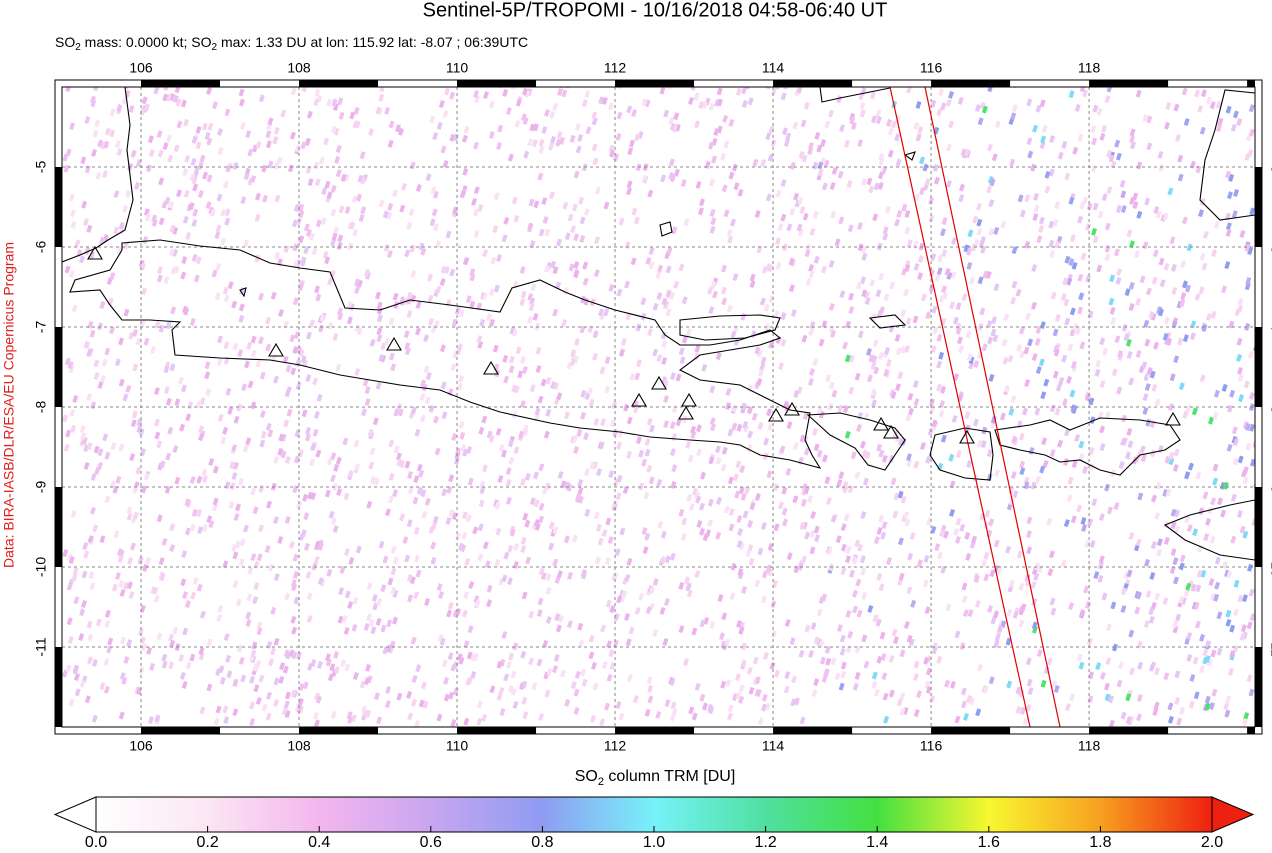  I want to click on colorbar-tick-label: 2.0, so click(1212, 842).